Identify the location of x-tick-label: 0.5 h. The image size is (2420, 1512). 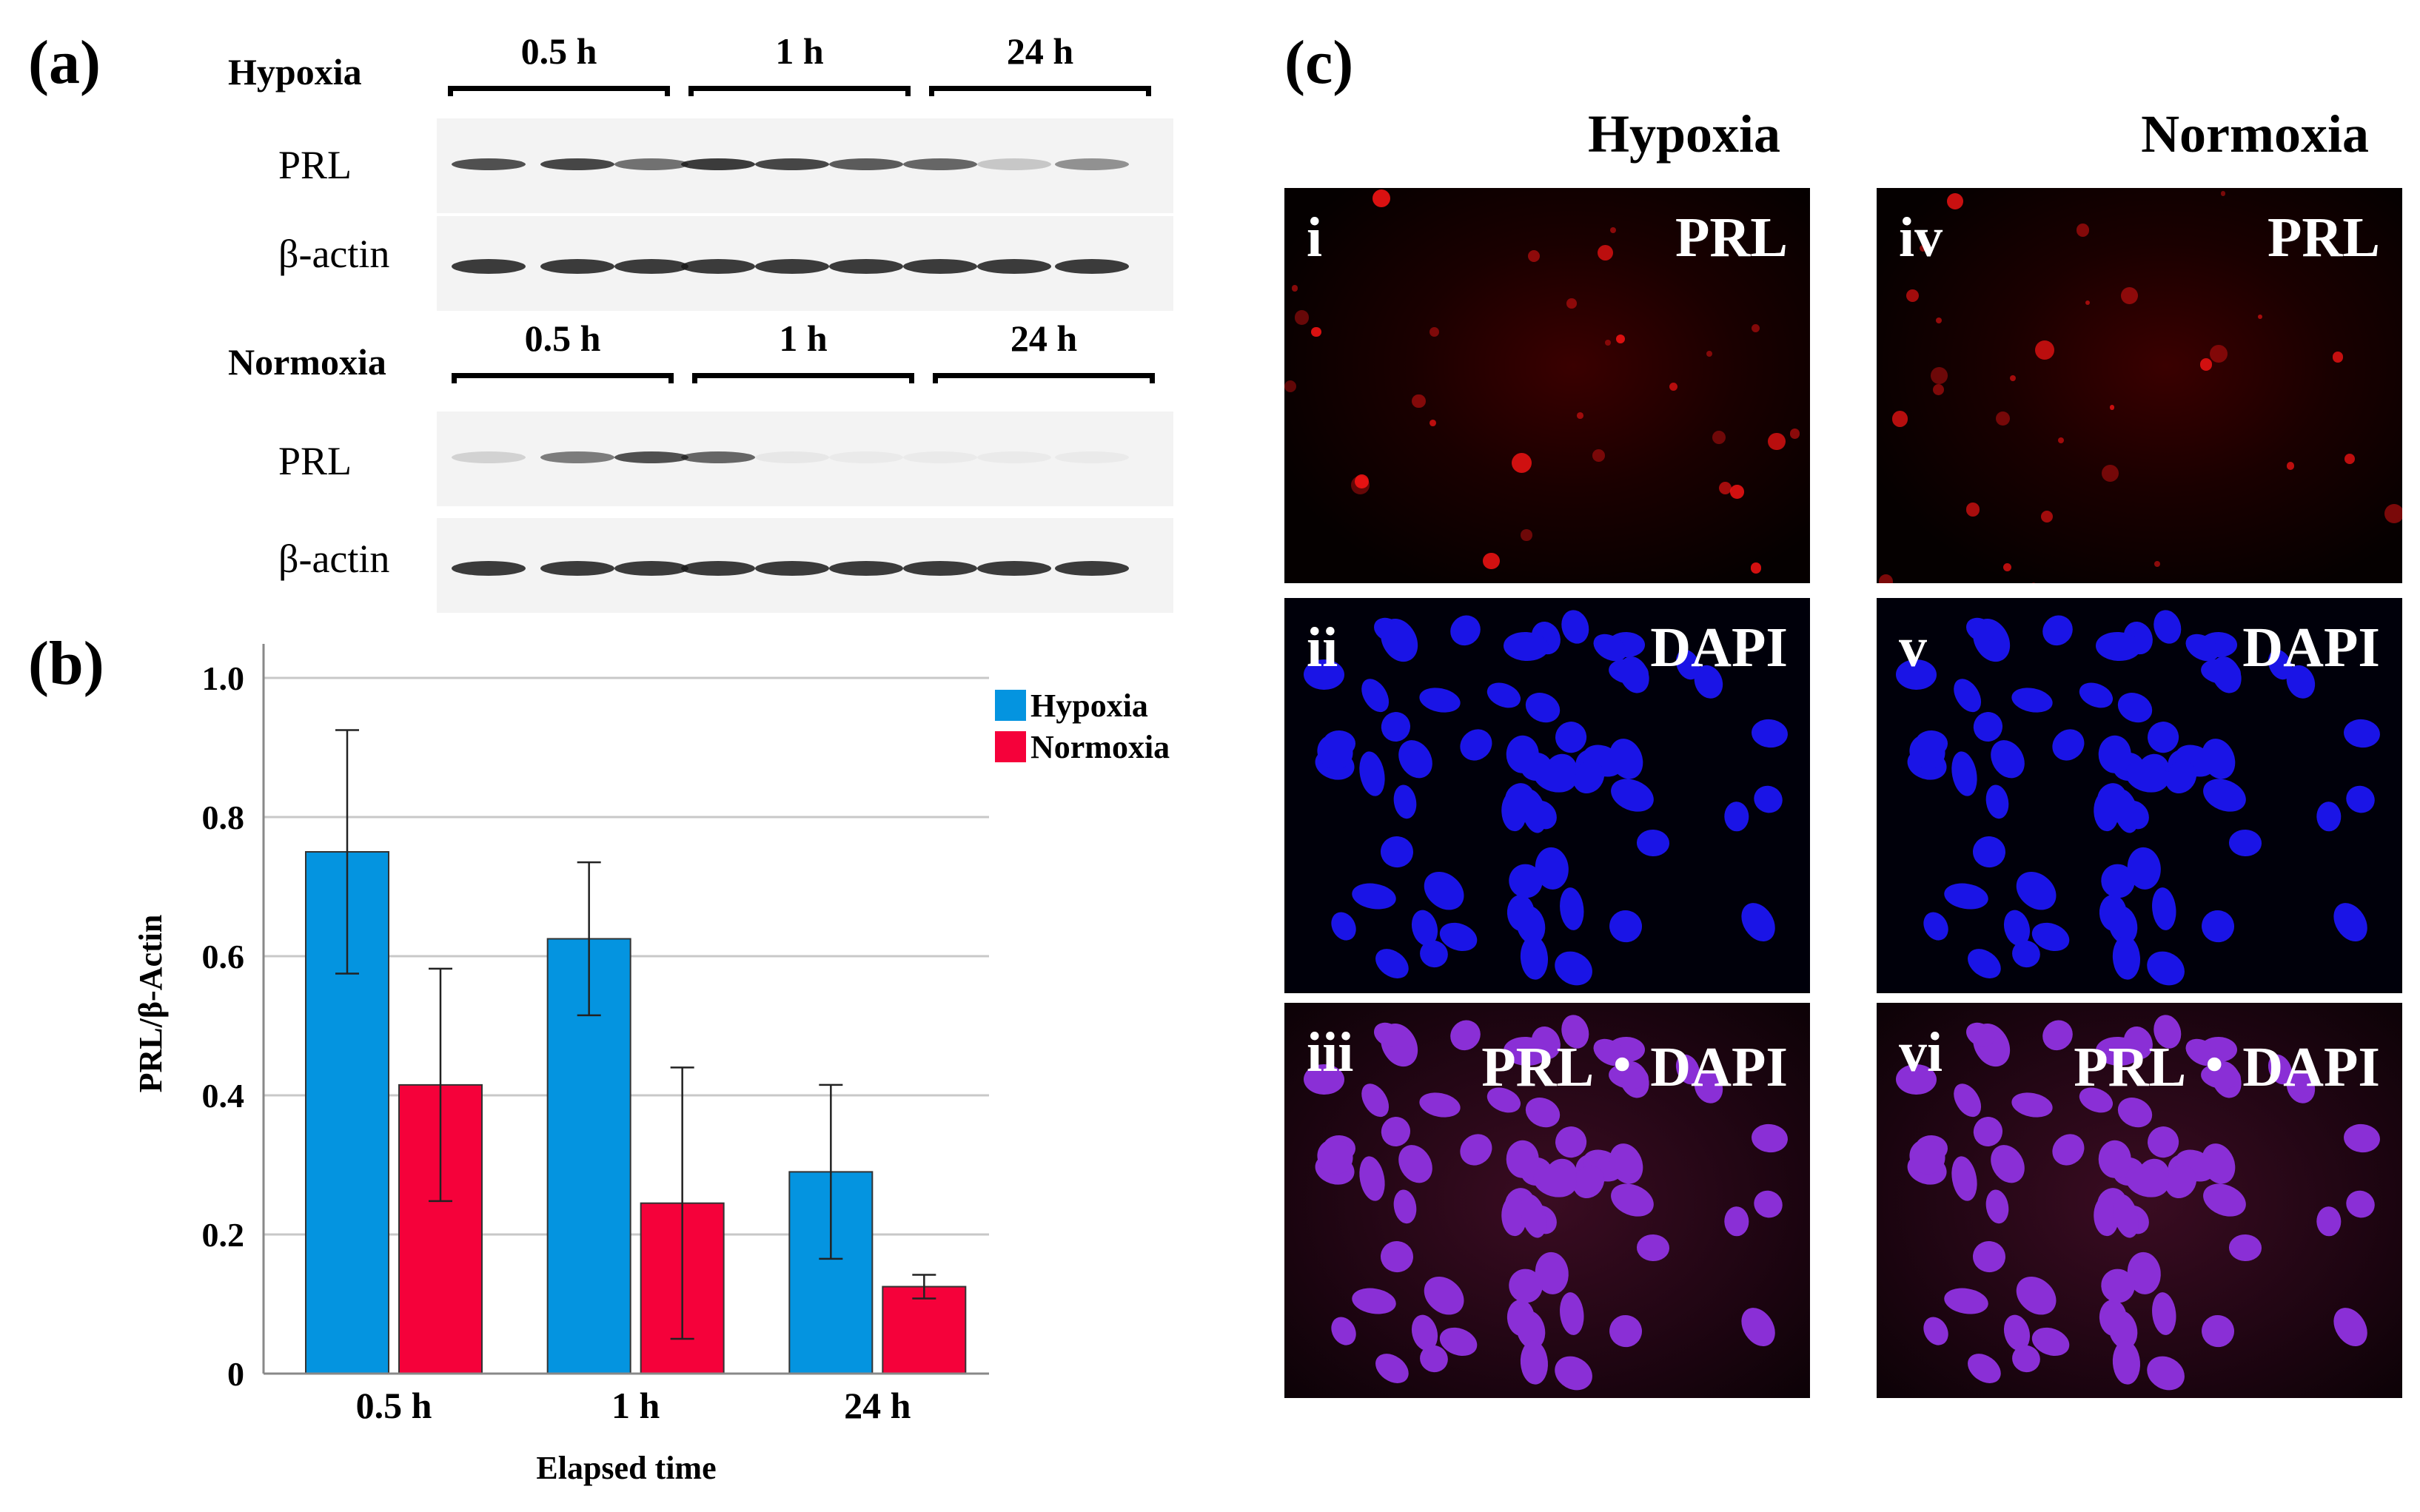
(394, 1405).